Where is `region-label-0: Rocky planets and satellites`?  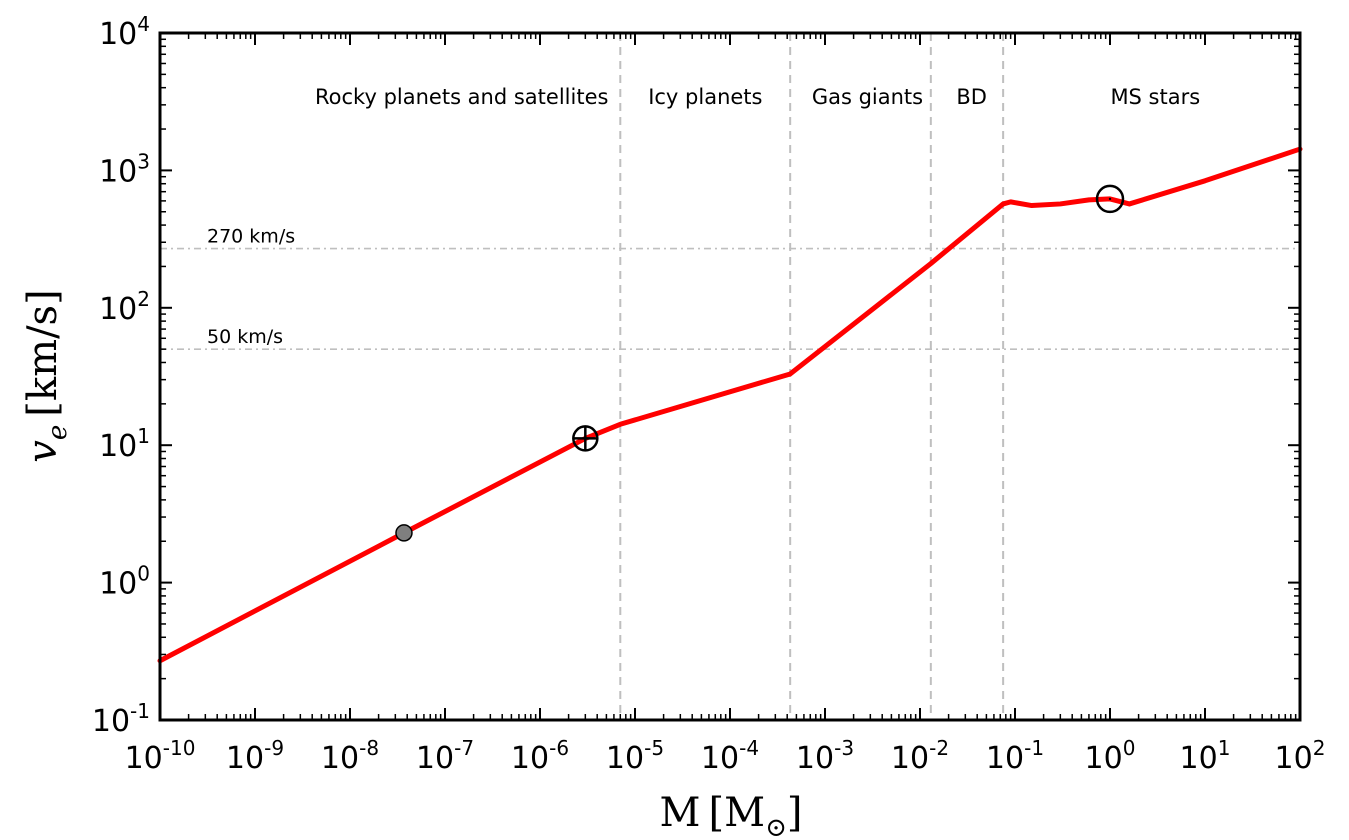 region-label-0: Rocky planets and satellites is located at coordinates (461, 97).